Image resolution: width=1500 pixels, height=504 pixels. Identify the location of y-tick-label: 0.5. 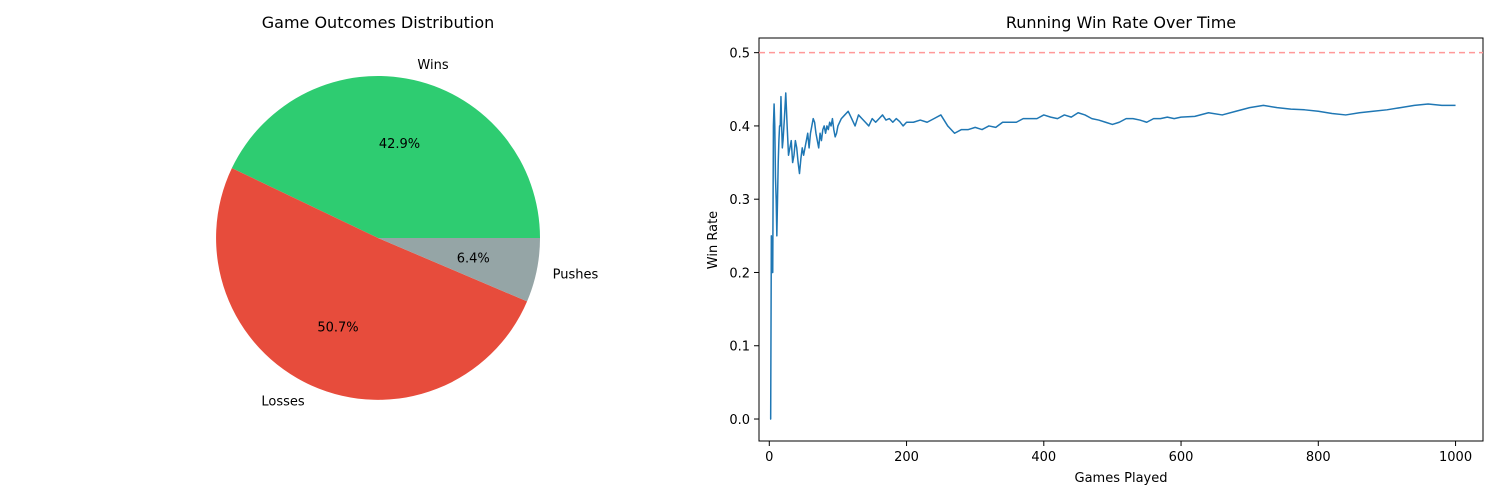
(739, 54).